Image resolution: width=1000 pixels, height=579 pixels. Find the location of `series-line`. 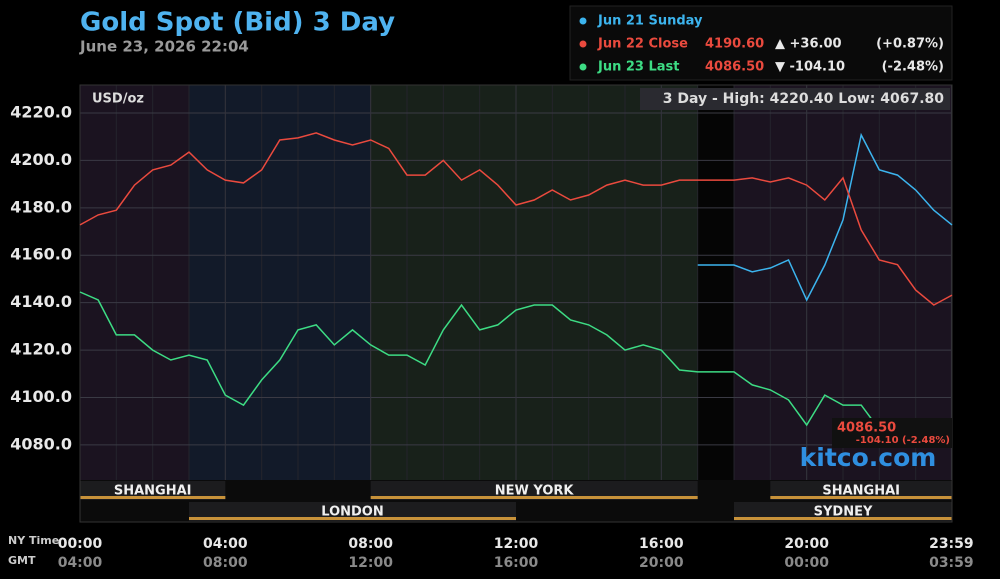

series-line is located at coordinates (825, 217).